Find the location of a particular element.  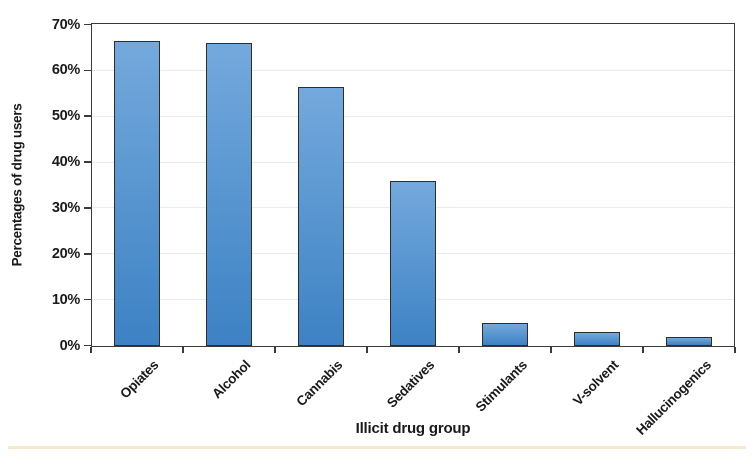

y-axis-title: Percentages of drug users is located at coordinates (17, 185).